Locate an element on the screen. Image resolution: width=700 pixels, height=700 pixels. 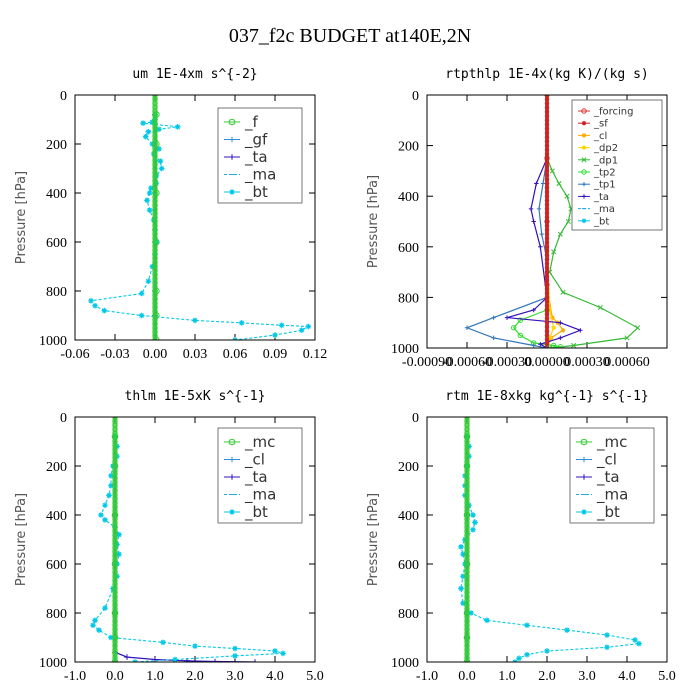
x-tick-label: 0.09 is located at coordinates (275, 354).